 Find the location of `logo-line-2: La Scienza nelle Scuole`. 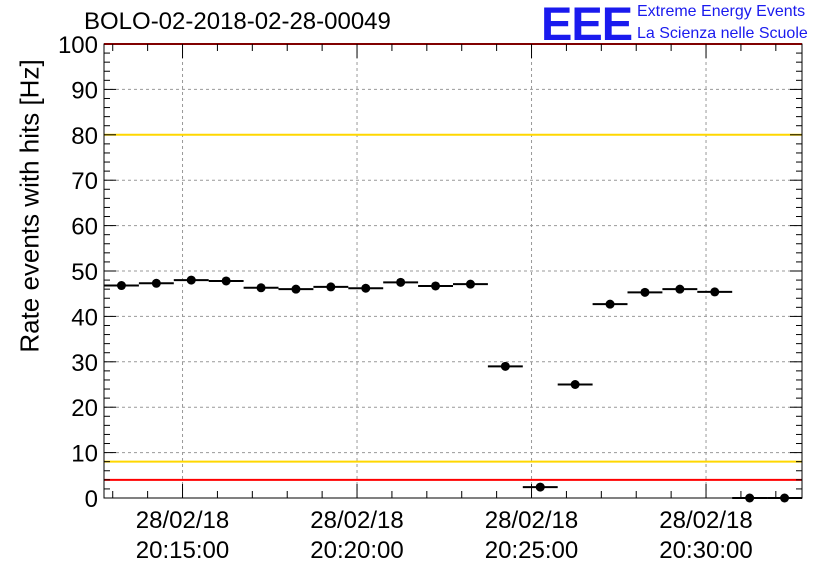

logo-line-2: La Scienza nelle Scuole is located at coordinates (722, 33).